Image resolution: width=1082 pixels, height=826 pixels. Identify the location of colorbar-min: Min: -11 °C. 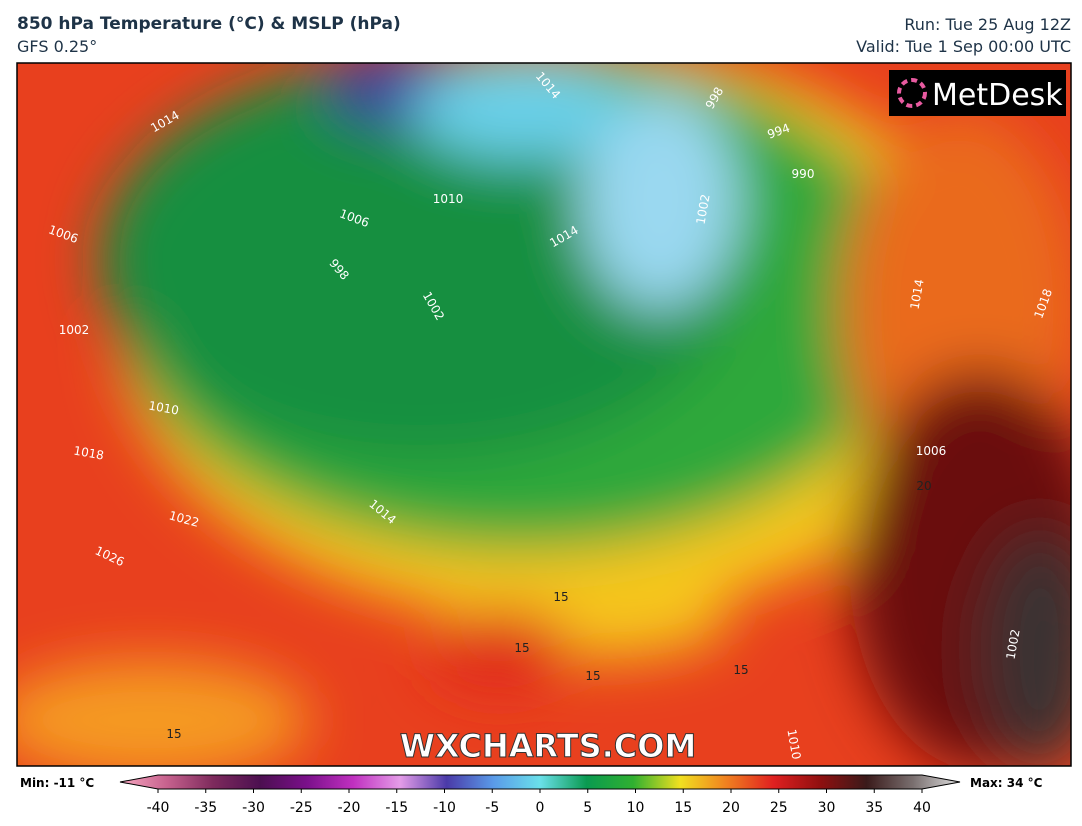
(57, 783).